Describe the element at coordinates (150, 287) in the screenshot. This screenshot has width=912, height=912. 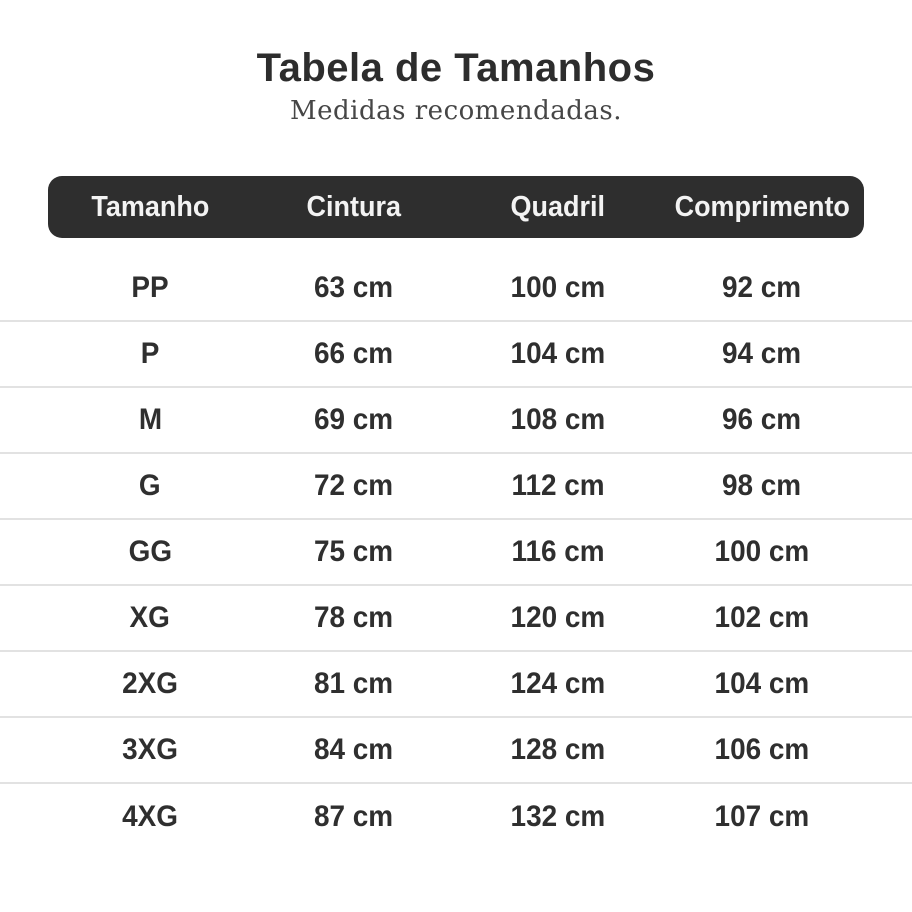
I see `size-cell: PP` at that location.